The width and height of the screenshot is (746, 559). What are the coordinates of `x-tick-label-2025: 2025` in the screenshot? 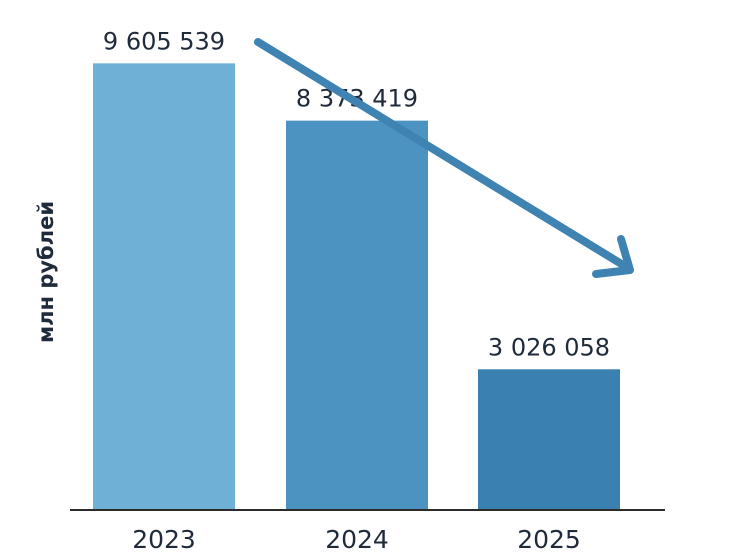 It's located at (549, 539).